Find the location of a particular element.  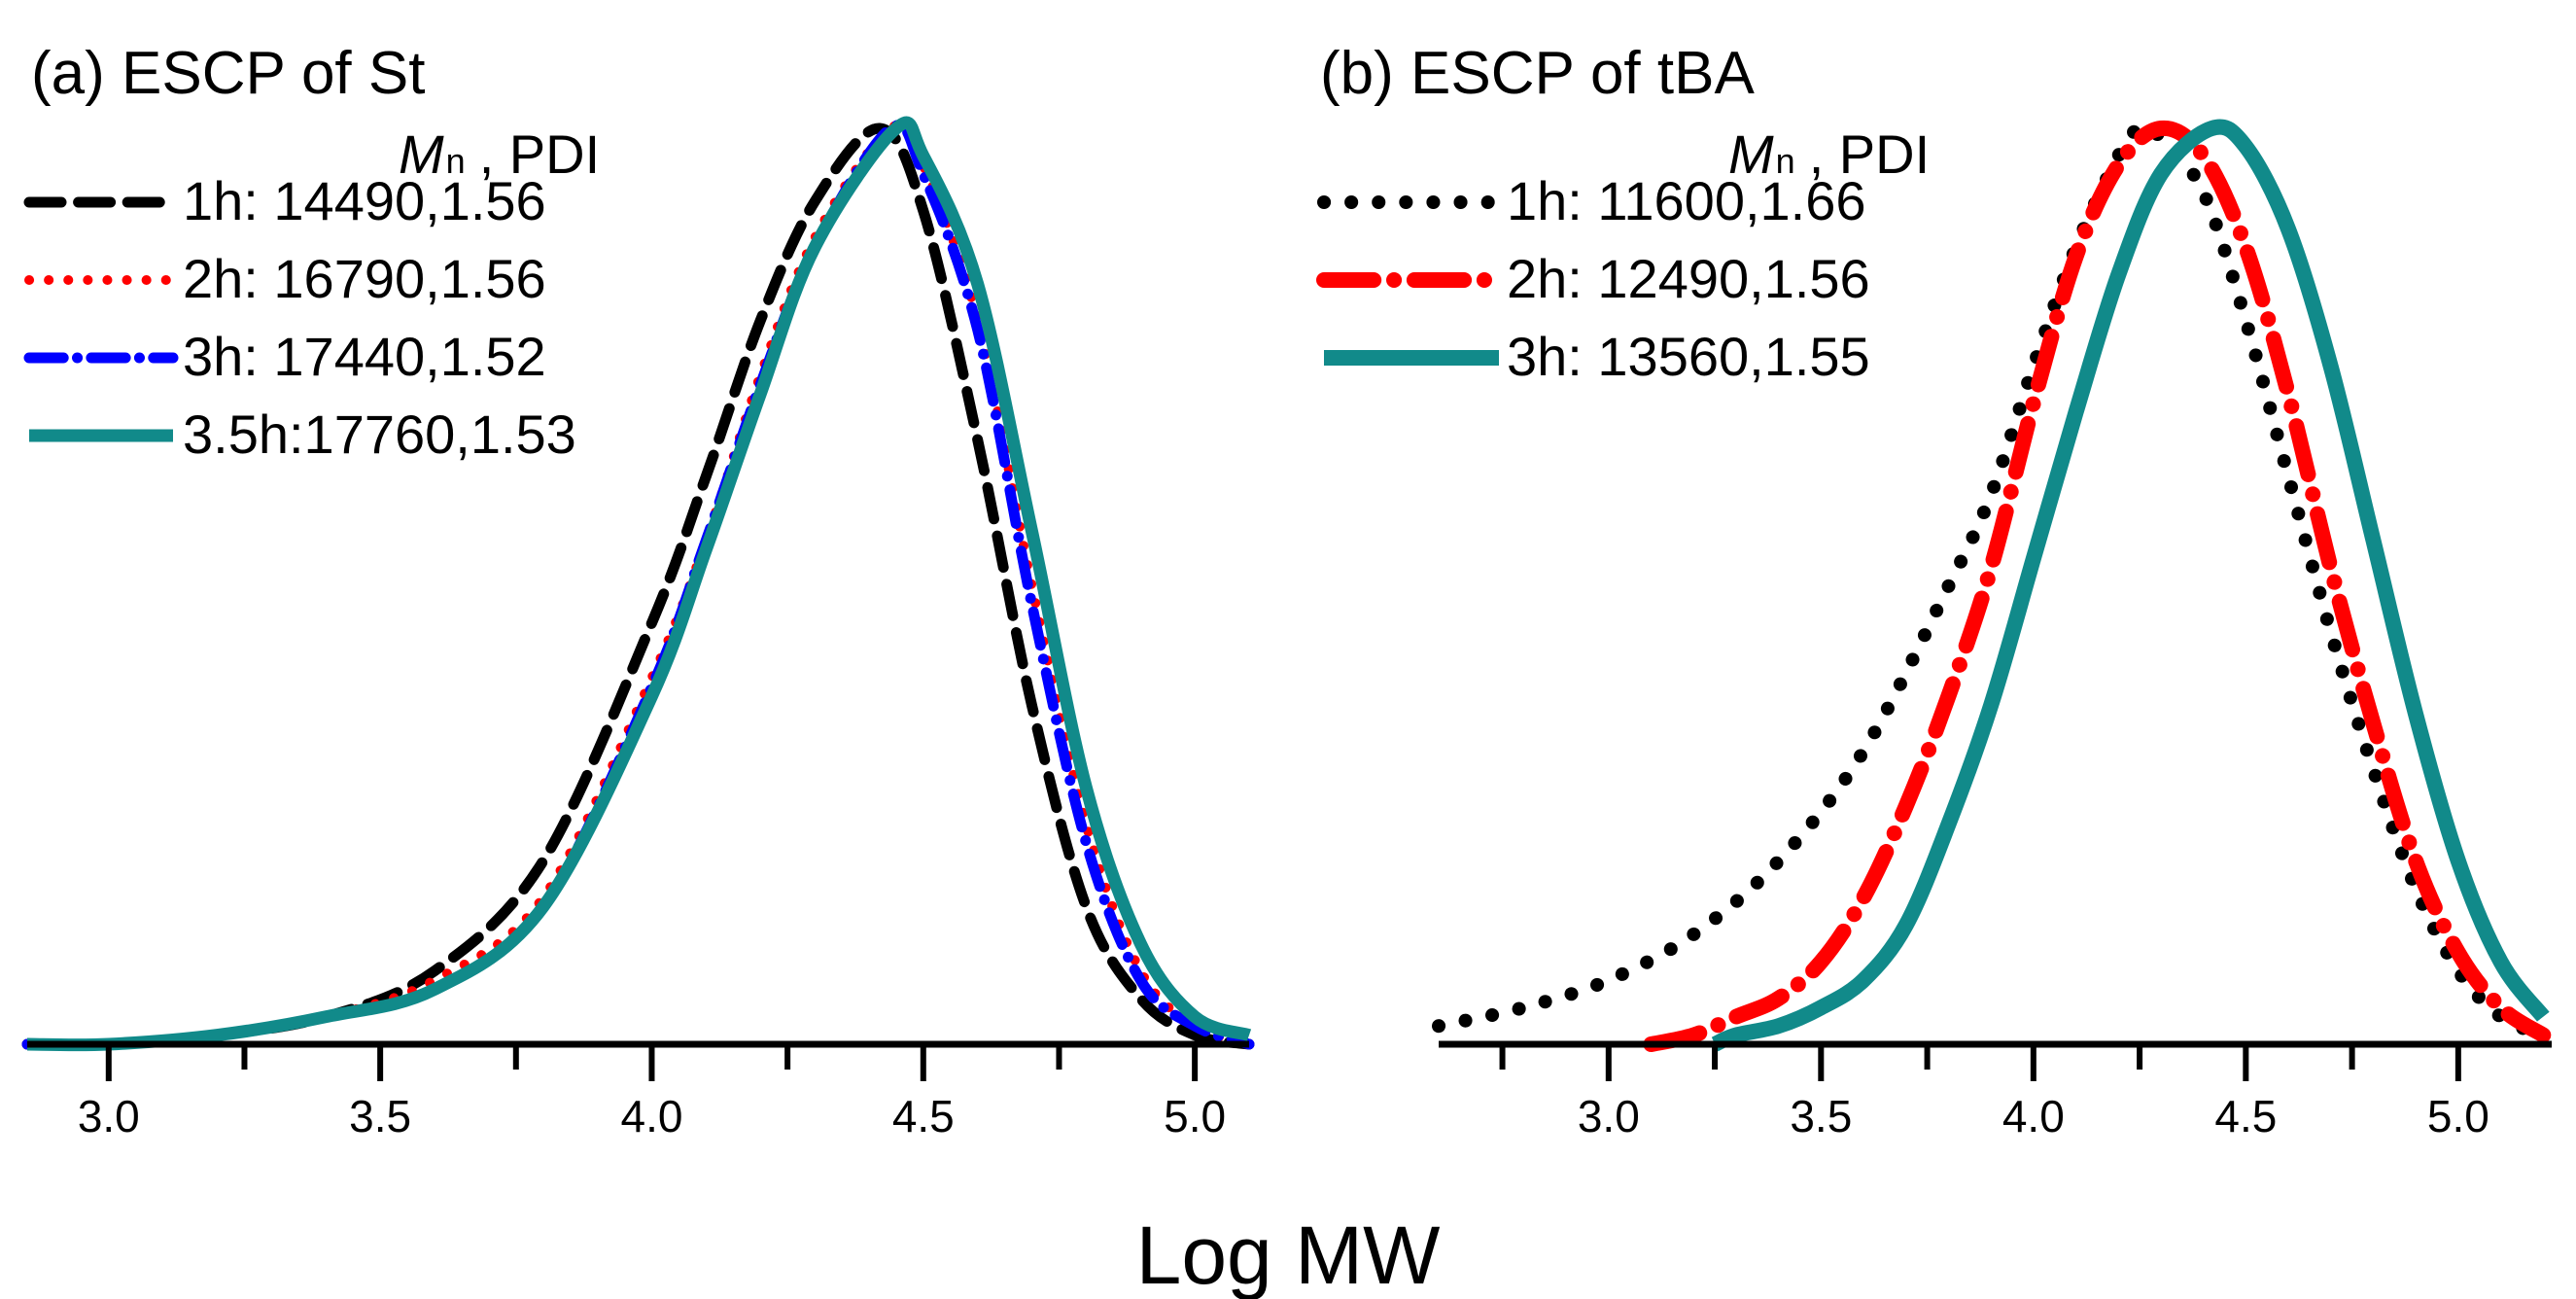

panel-b-legend-header: Mn , PDI is located at coordinates (1829, 154).